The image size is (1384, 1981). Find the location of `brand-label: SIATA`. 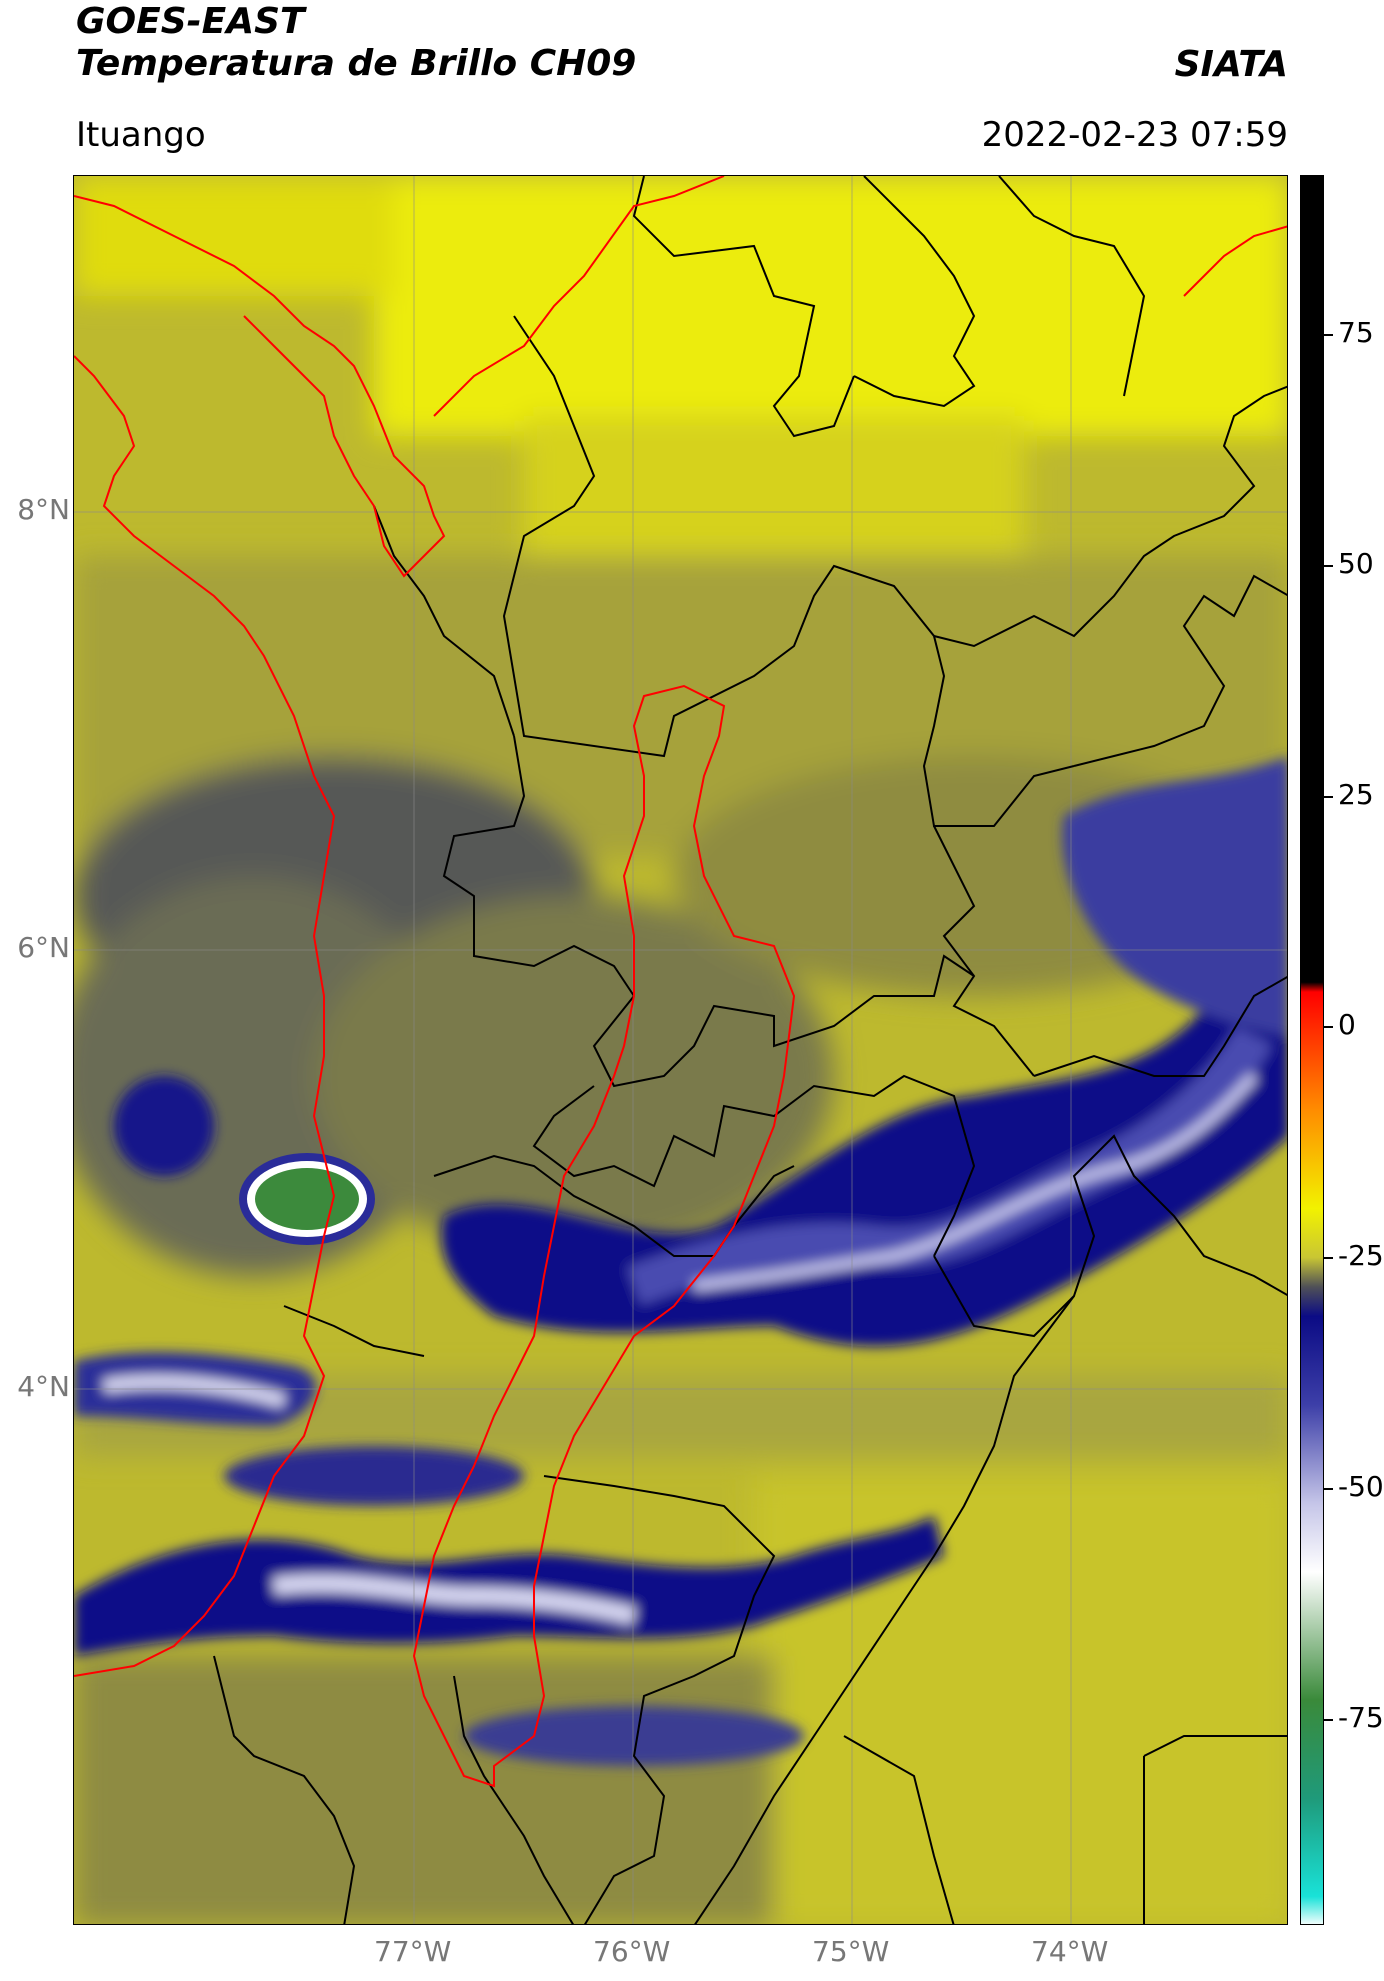

brand-label: SIATA is located at coordinates (1231, 64).